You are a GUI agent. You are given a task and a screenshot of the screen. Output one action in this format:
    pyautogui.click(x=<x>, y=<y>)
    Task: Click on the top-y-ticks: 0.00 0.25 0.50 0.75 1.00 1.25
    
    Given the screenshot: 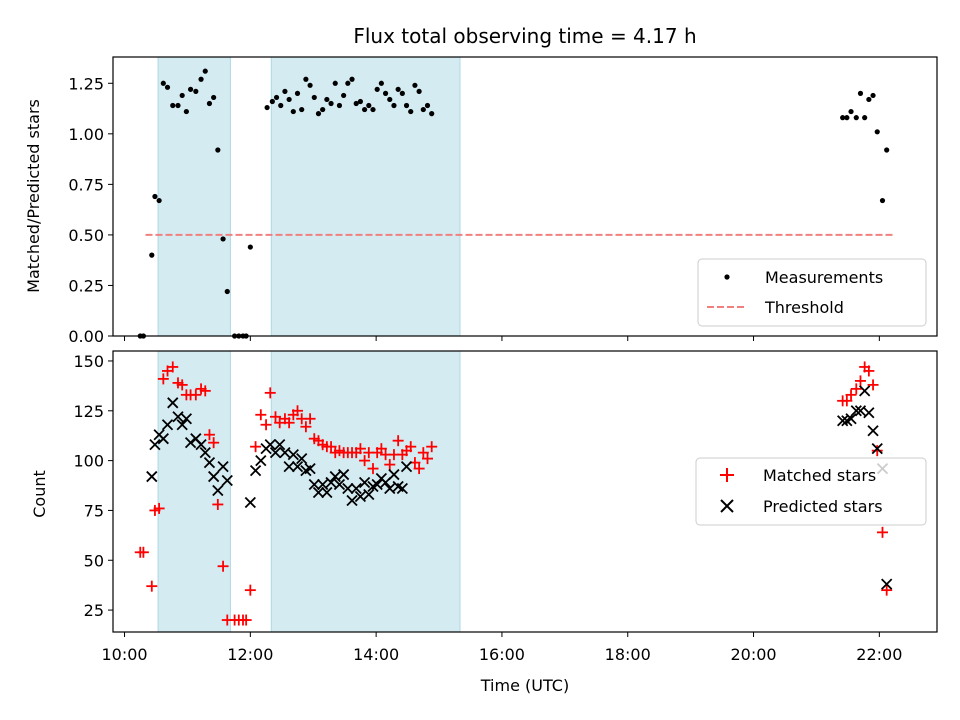 What is the action you would take?
    pyautogui.click(x=90, y=210)
    